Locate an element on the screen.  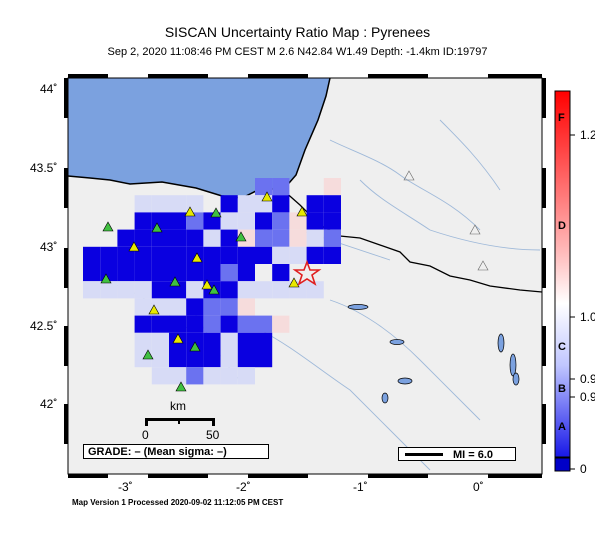
ocean-area is located at coordinates (199, 138).